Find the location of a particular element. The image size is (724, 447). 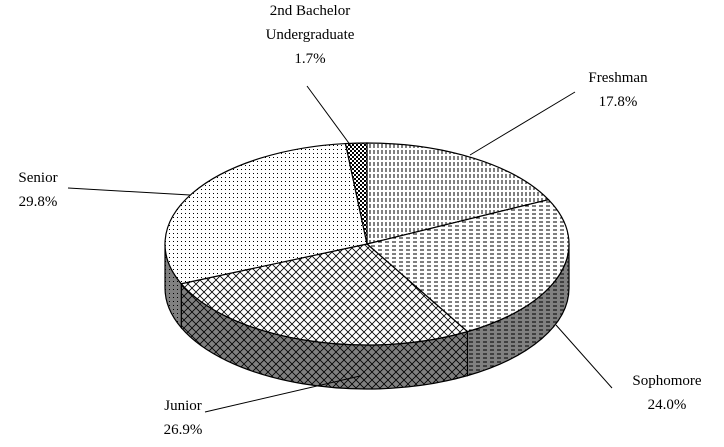

category-label: Senior is located at coordinates (37, 178).